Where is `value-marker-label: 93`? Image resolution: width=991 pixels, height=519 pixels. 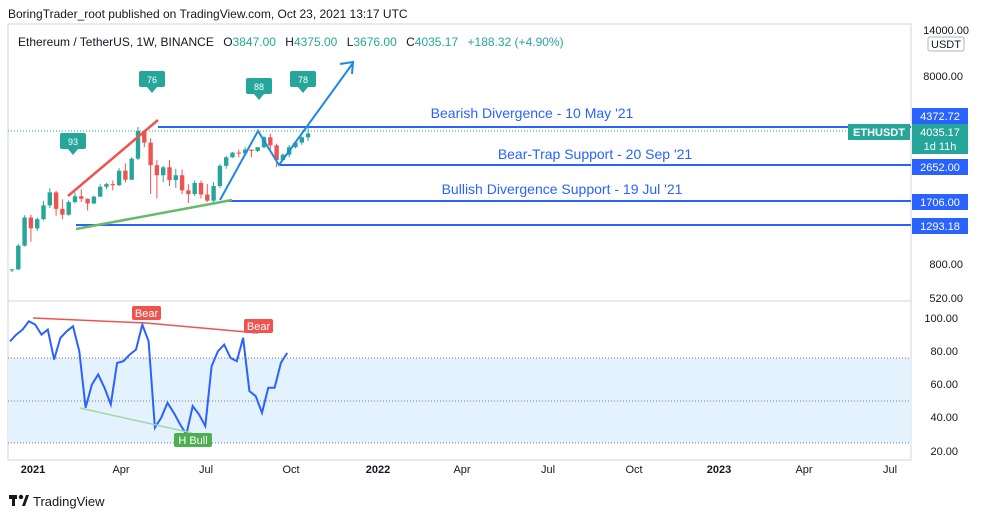
value-marker-label: 93 is located at coordinates (73, 142).